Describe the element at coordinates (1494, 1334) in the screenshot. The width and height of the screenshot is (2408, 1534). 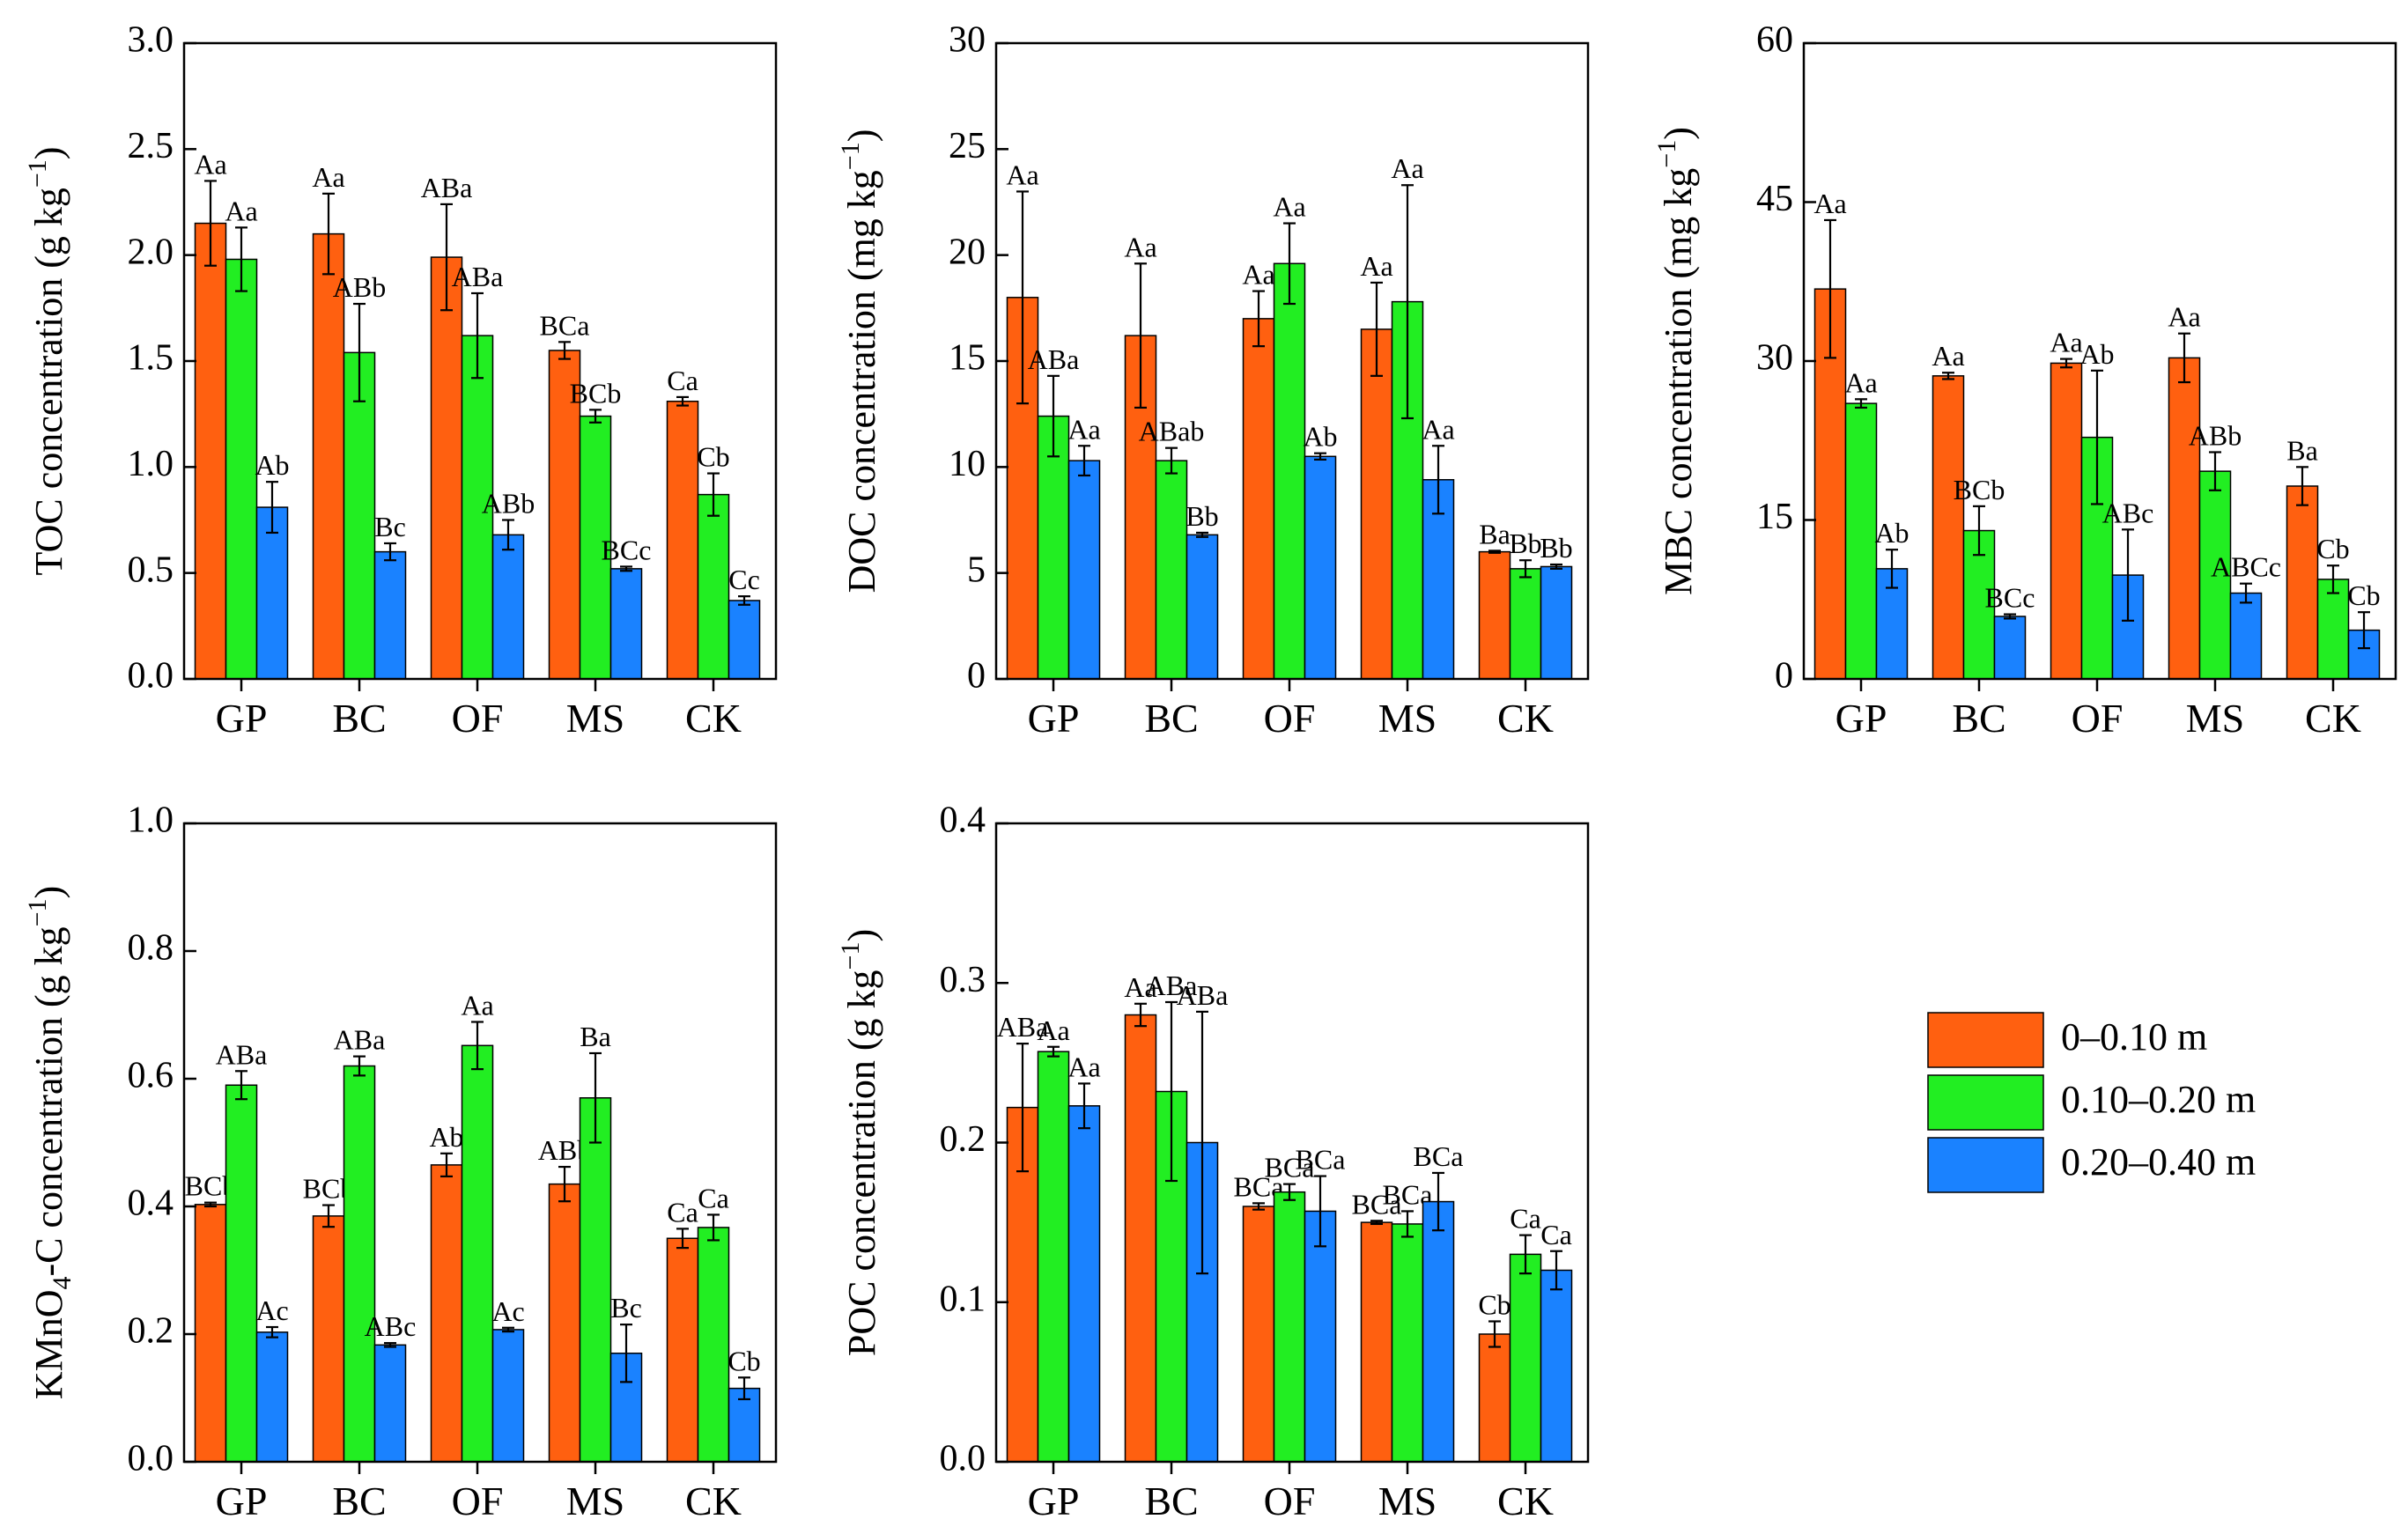
I see `poc-errorbar-ck-s0` at that location.